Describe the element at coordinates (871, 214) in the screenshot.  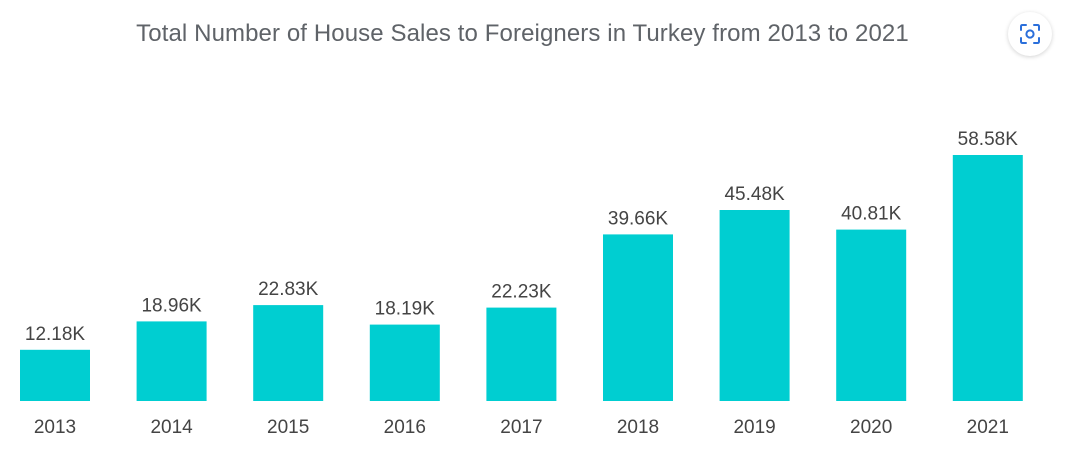
I see `data-label-2020: 40.81K` at that location.